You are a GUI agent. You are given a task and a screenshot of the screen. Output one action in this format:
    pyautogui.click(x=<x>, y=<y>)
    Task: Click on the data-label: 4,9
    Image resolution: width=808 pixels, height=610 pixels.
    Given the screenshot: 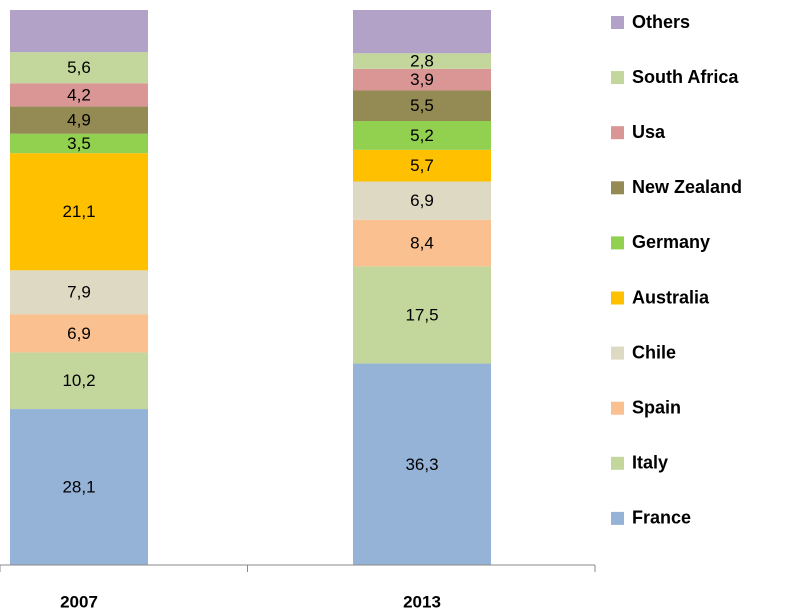 What is the action you would take?
    pyautogui.click(x=79, y=120)
    